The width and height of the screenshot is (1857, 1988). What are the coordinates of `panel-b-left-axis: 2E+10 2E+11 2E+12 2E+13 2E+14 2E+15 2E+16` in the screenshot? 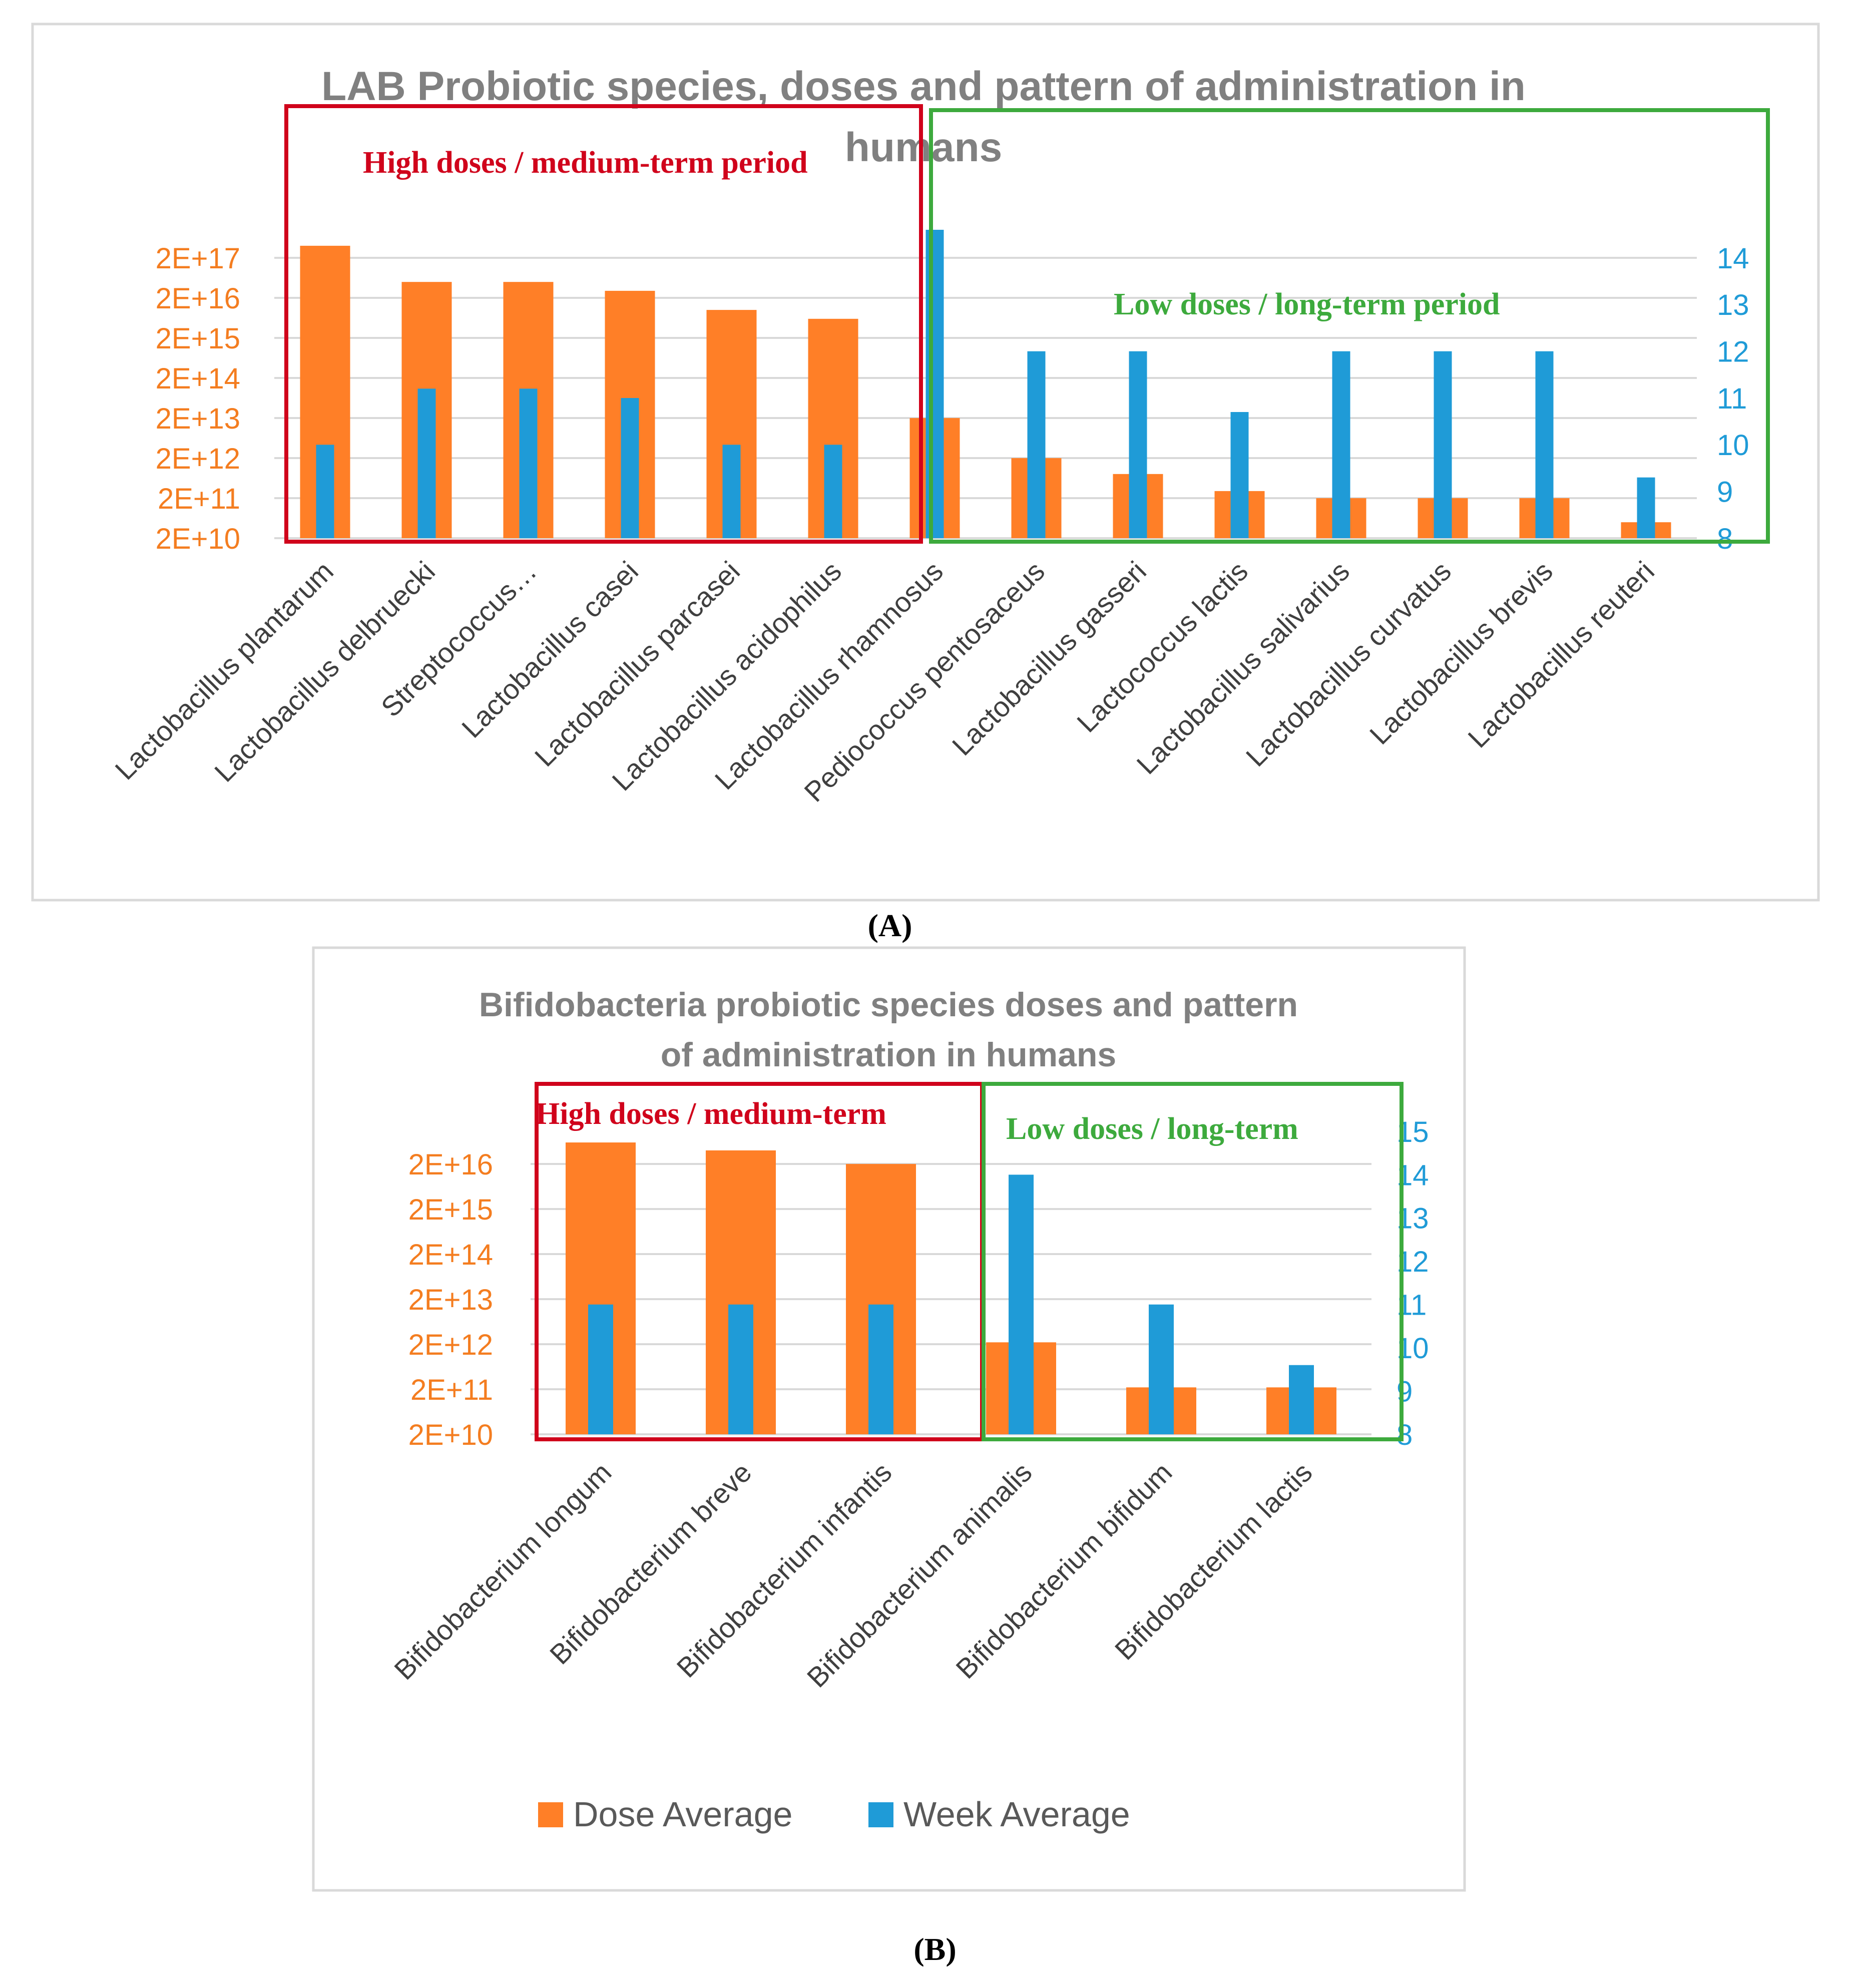 It's located at (451, 1299).